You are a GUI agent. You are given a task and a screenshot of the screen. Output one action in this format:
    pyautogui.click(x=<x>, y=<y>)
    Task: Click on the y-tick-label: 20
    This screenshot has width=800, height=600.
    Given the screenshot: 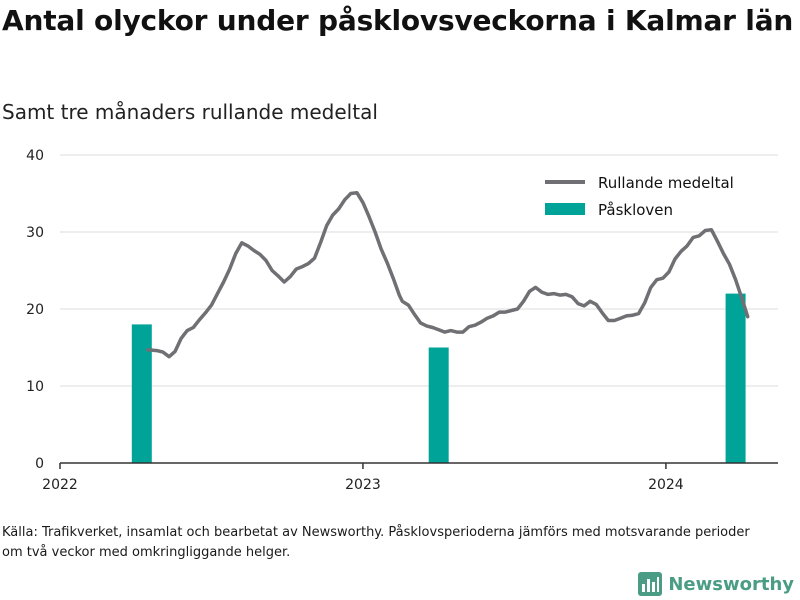 What is the action you would take?
    pyautogui.click(x=35, y=310)
    